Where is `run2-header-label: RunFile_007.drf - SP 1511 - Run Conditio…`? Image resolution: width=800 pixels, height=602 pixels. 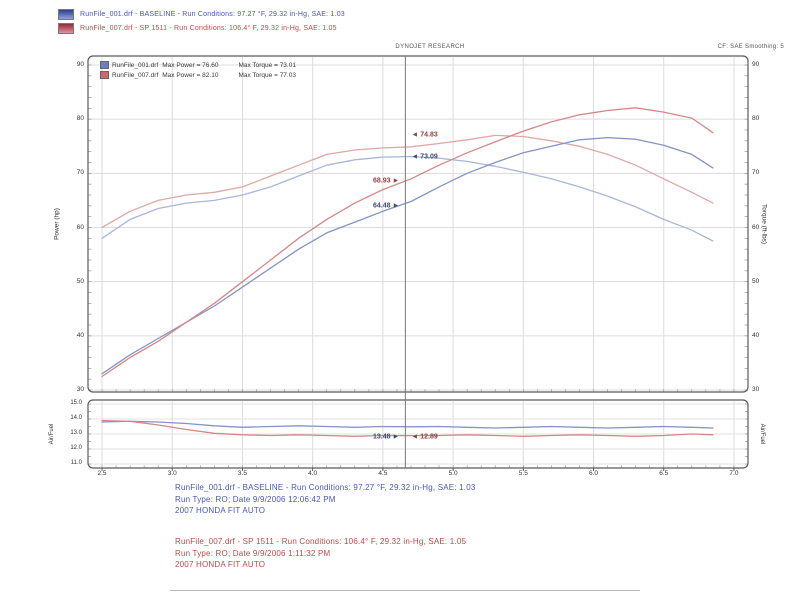
run2-header-label: RunFile_007.drf - SP 1511 - Run Conditio… is located at coordinates (208, 28).